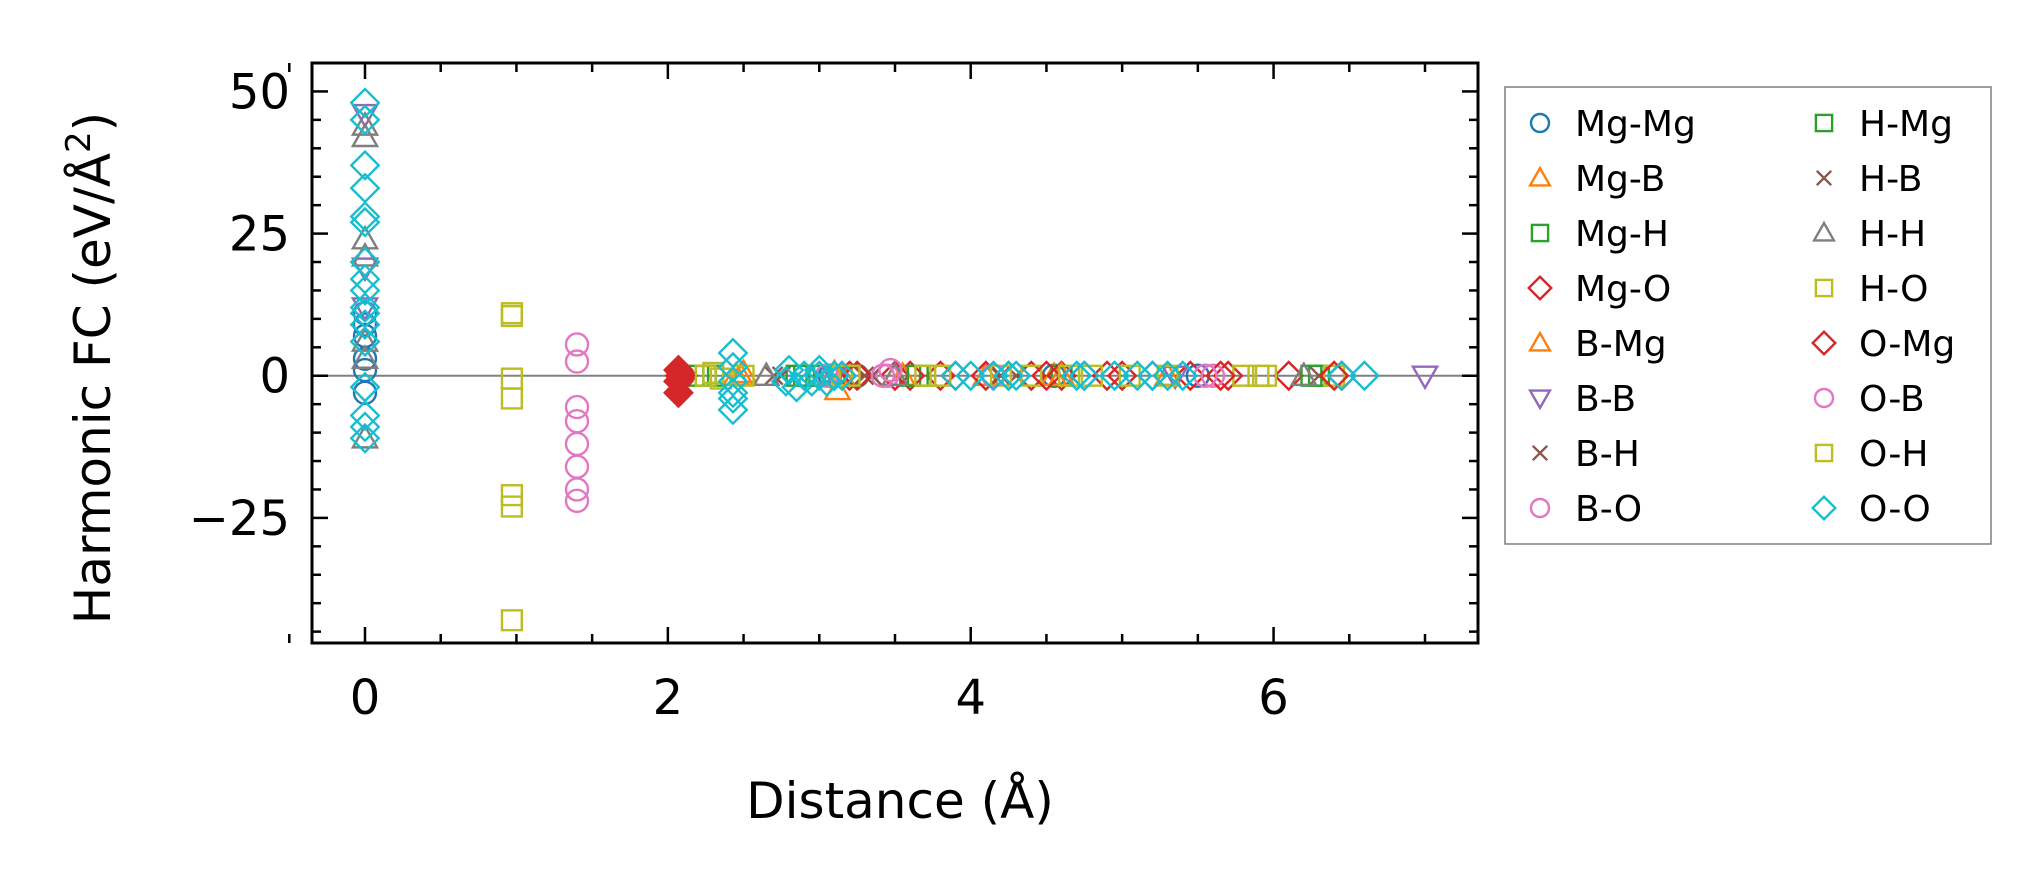  I want to click on x-tick-label: 0, so click(365, 698).